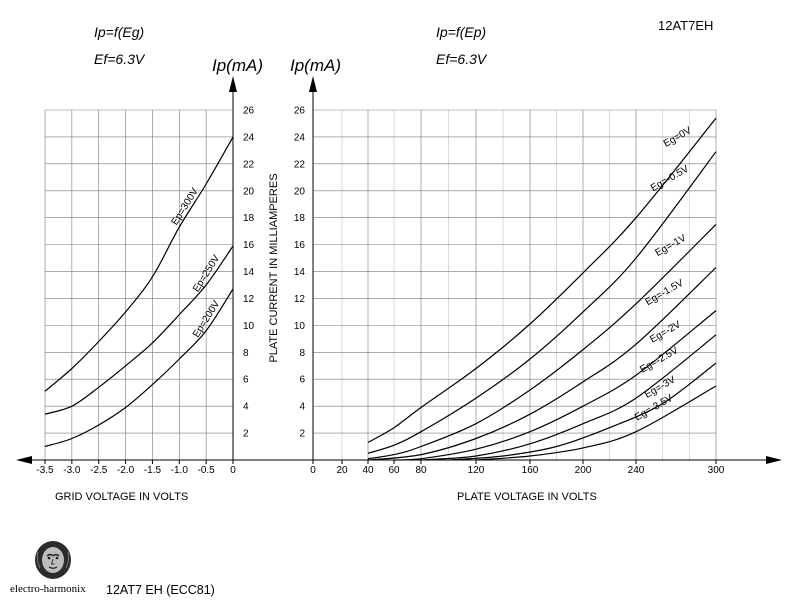  What do you see at coordinates (527, 497) in the screenshot?
I see `right-x-axis-title: PLATE VOLTAGE IN VOLTS` at bounding box center [527, 497].